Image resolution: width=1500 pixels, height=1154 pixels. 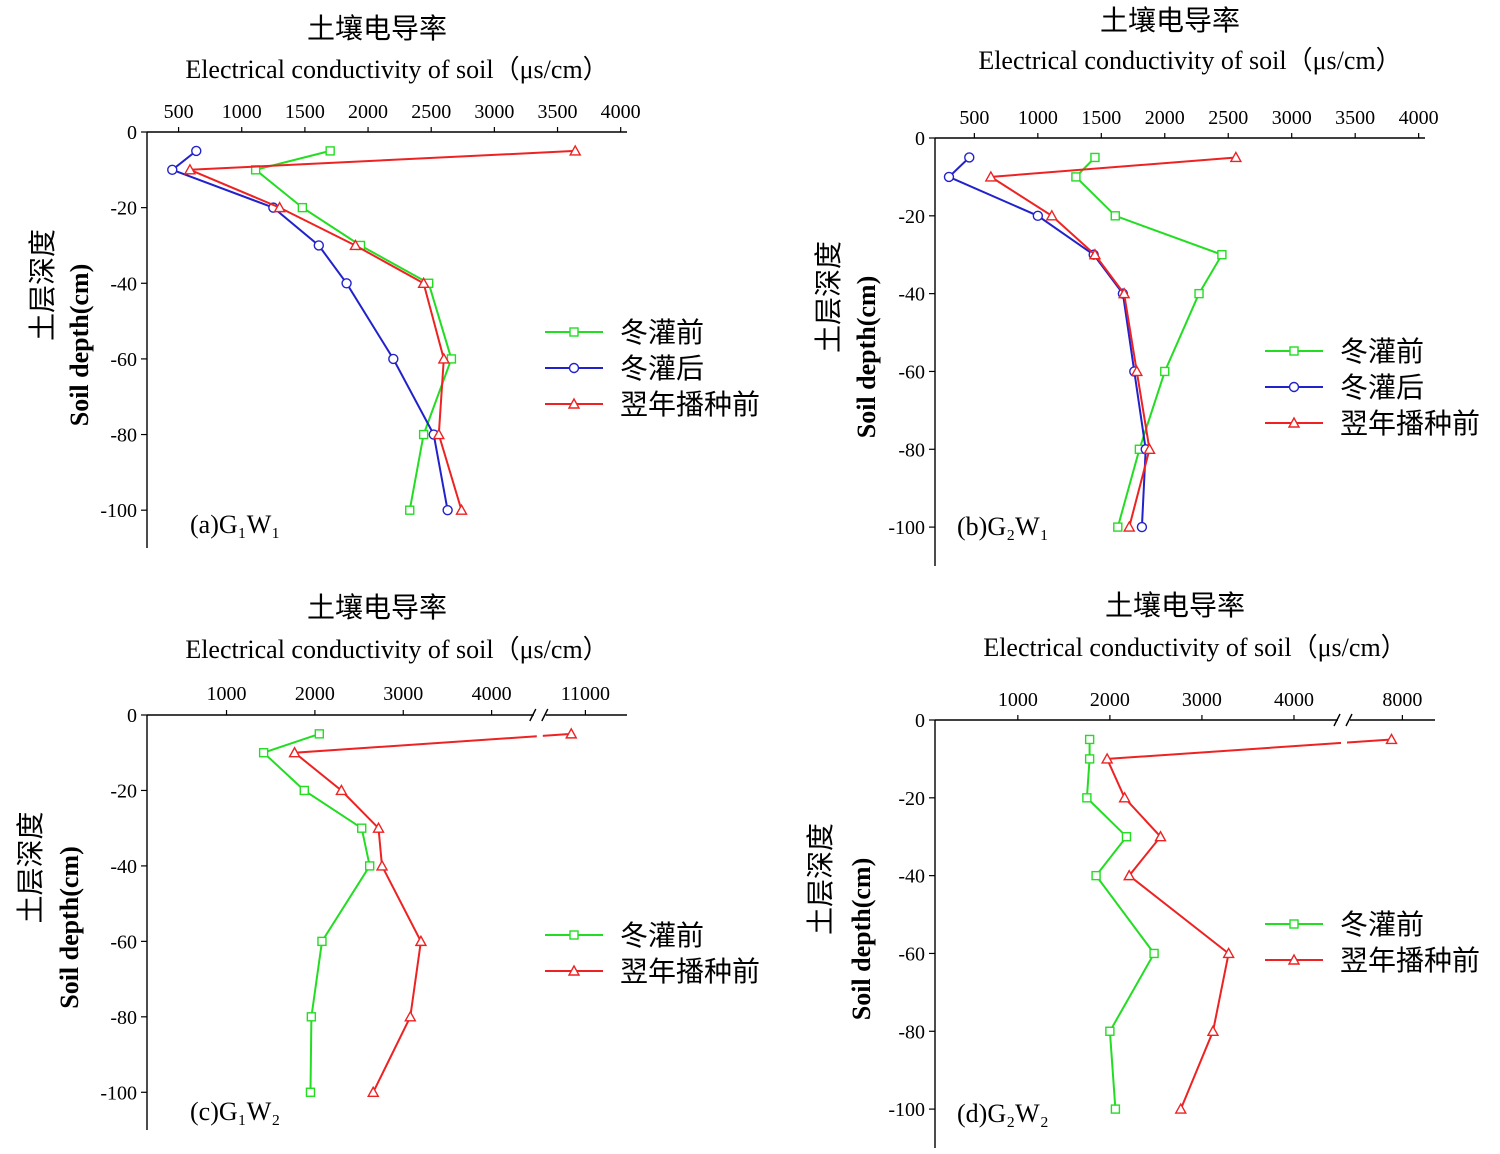 What do you see at coordinates (1003, 526) in the screenshot?
I see `panel-label: (b)G₂W₁` at bounding box center [1003, 526].